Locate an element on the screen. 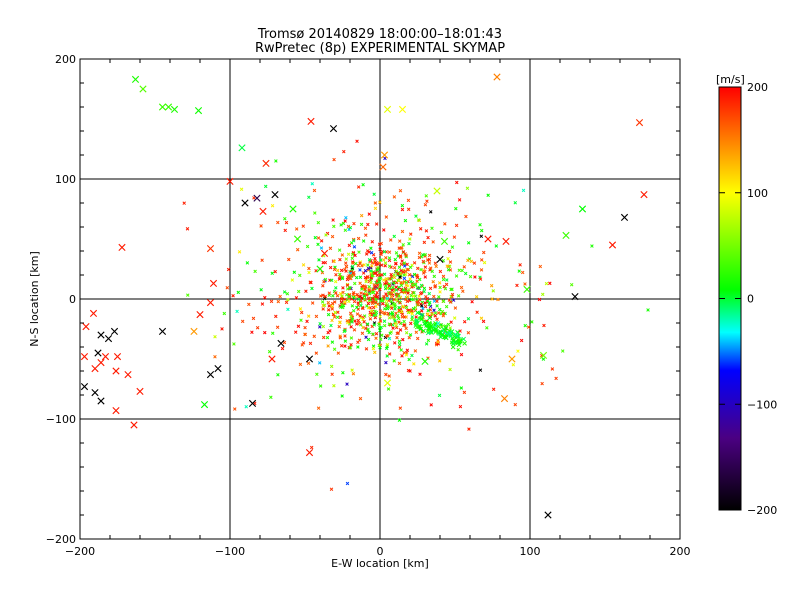  x-tick-label: −100 is located at coordinates (230, 551).